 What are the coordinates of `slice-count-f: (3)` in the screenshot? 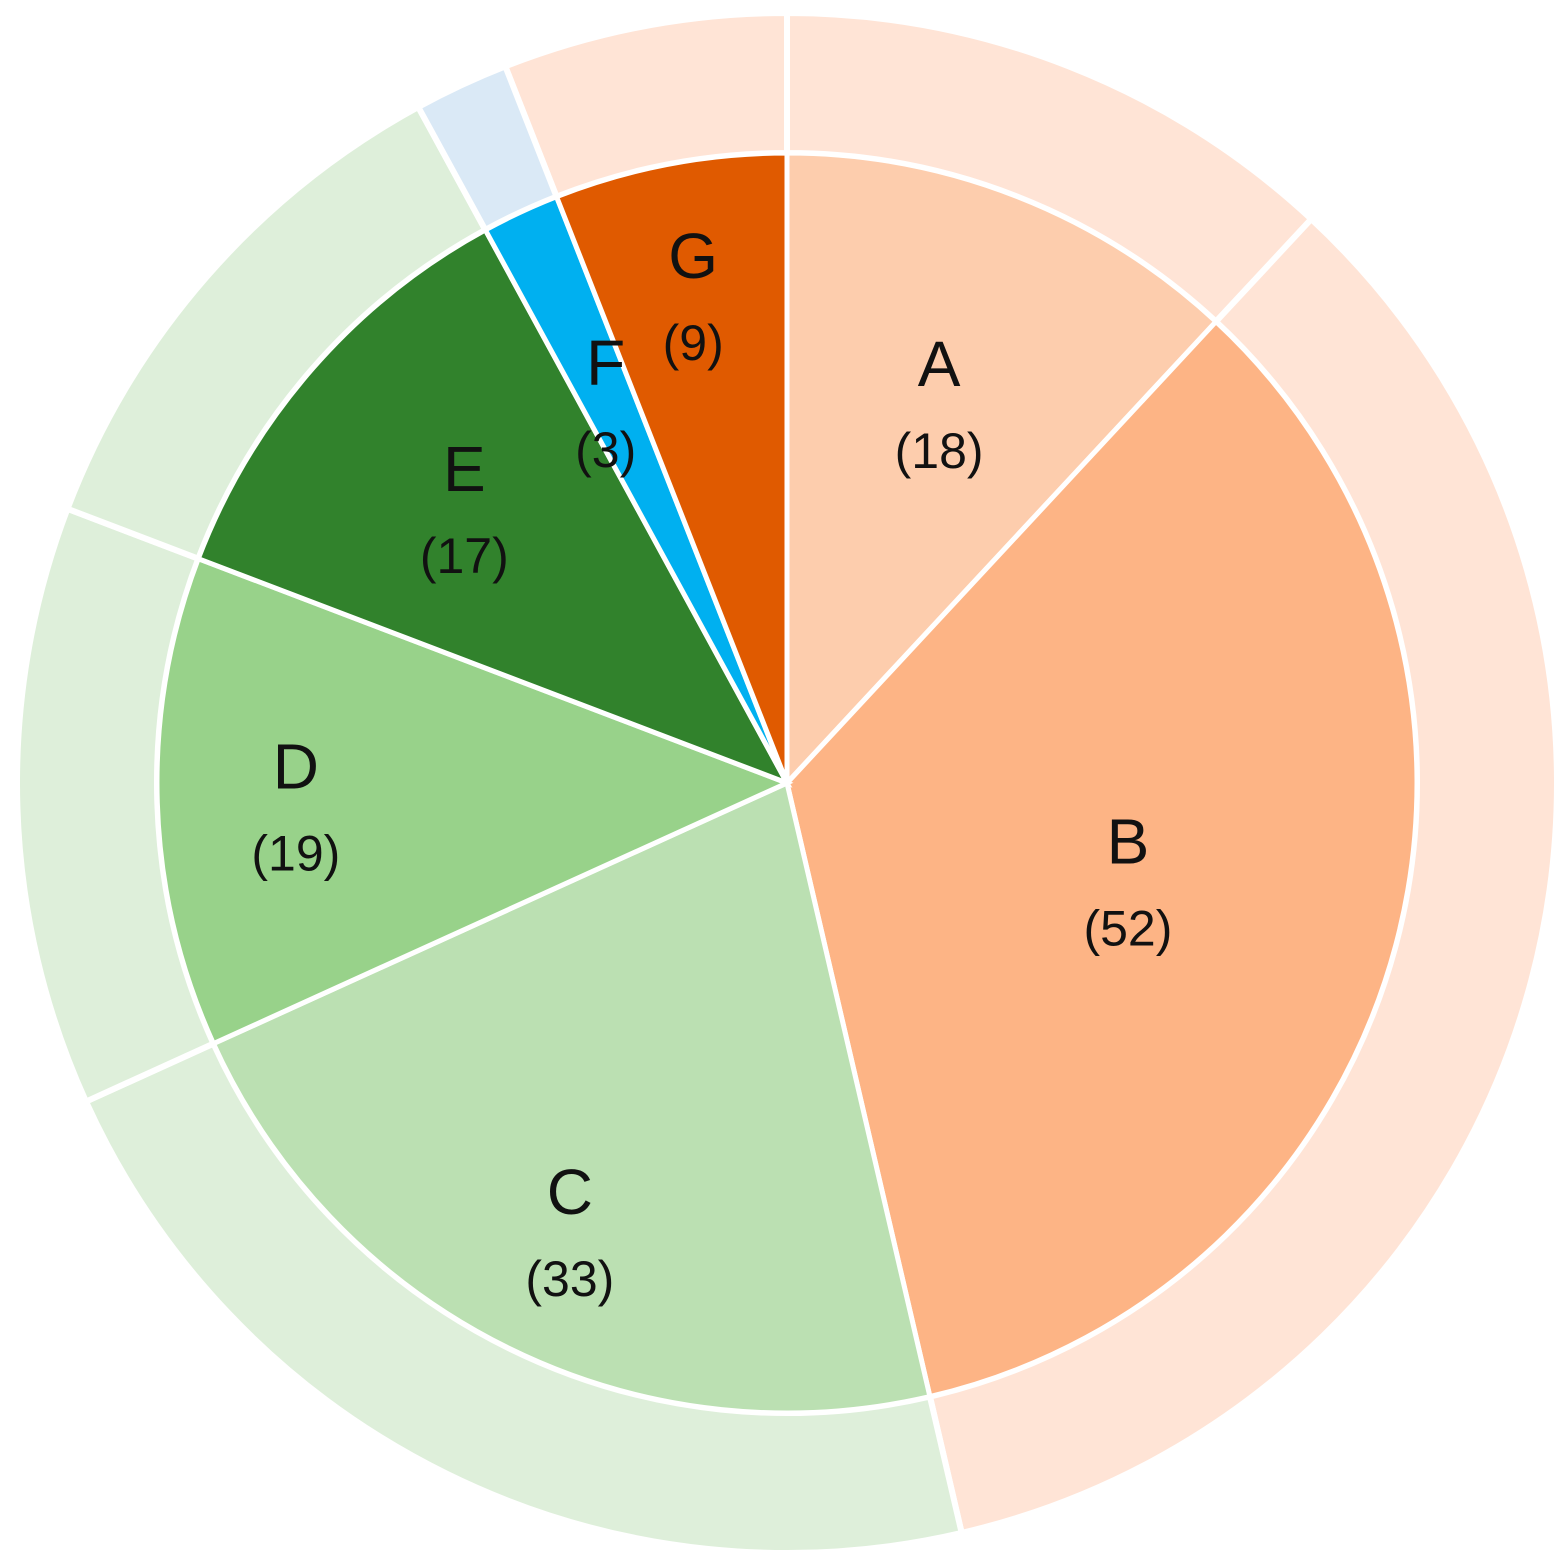 It's located at (605, 450).